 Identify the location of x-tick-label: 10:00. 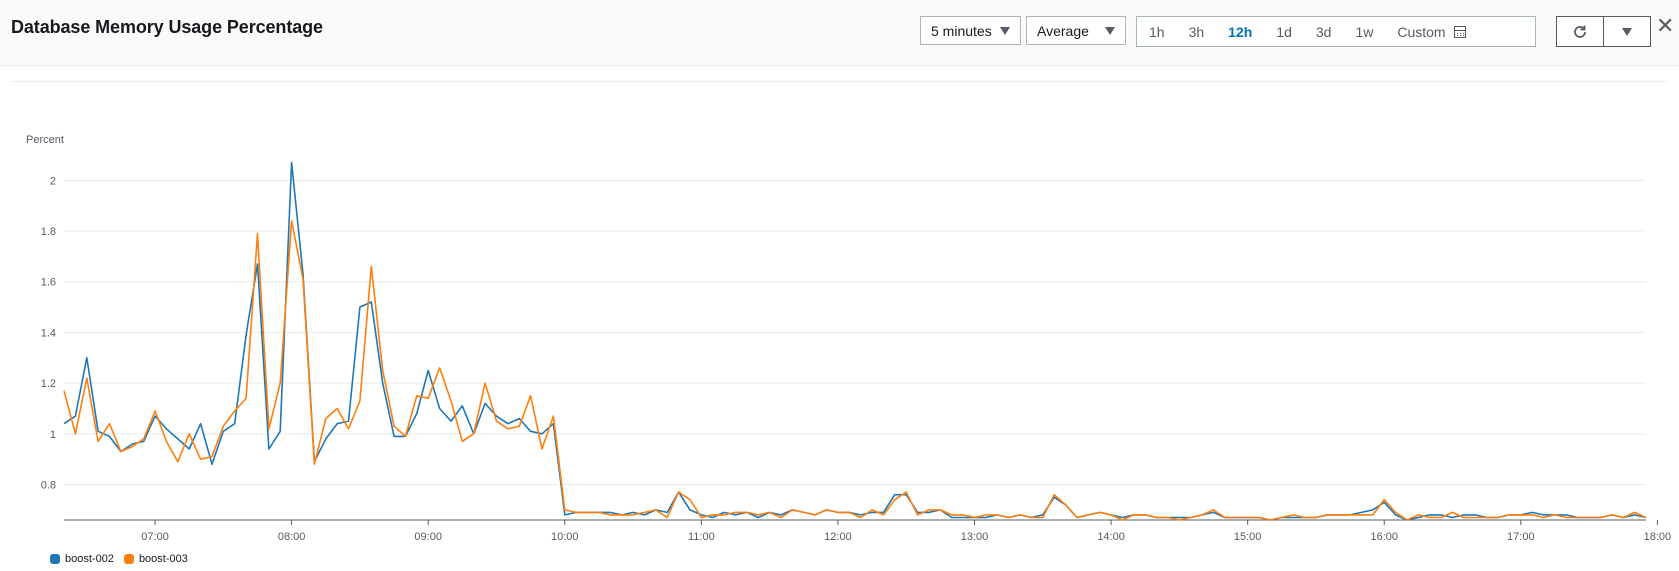
(565, 537).